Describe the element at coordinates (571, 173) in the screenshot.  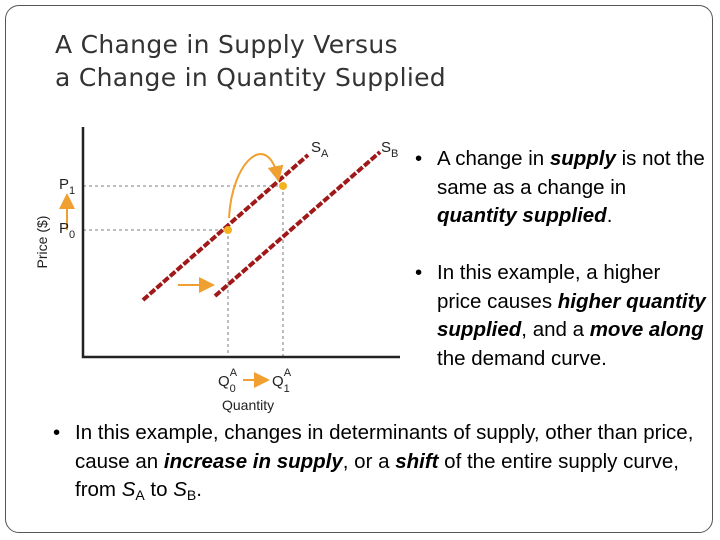
I see `text: is not the same as a change in` at that location.